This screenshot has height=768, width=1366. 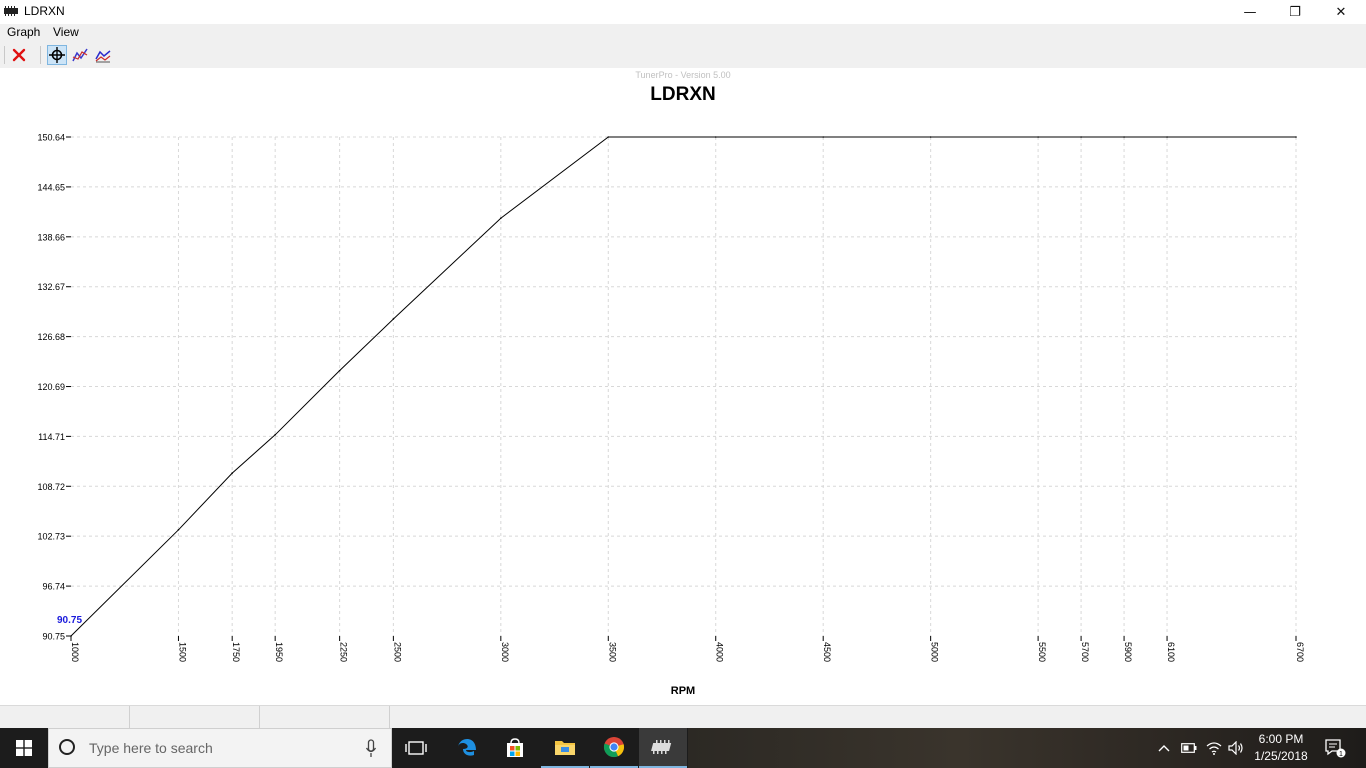 I want to click on x-tick-label: 4500, so click(x=827, y=652).